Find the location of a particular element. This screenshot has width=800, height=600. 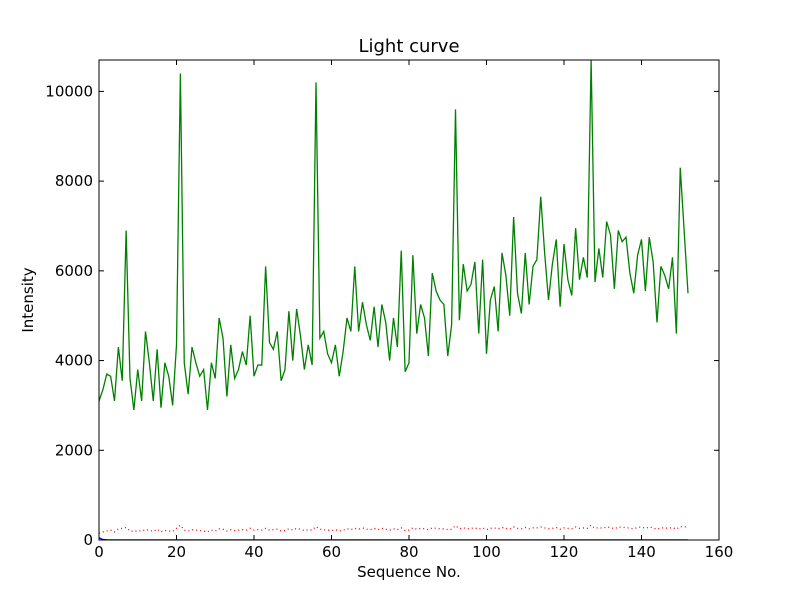

y-tick-label: 0 is located at coordinates (88, 540).